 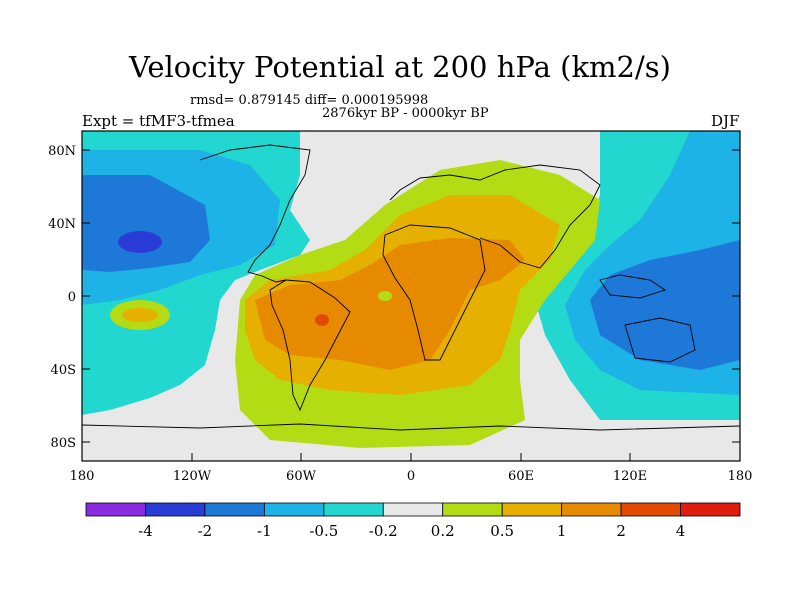 What do you see at coordinates (665, 305) in the screenshot?
I see `indo-pacific-blue-region` at bounding box center [665, 305].